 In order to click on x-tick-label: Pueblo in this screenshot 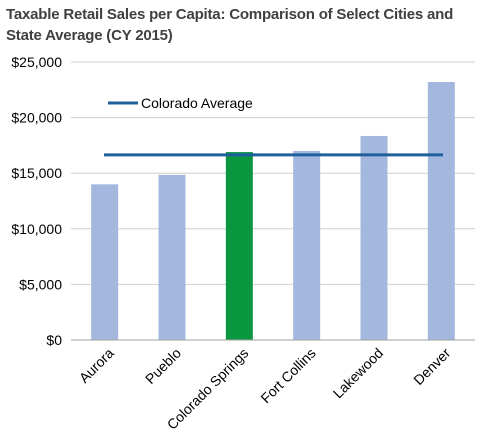, I will do `click(163, 366)`.